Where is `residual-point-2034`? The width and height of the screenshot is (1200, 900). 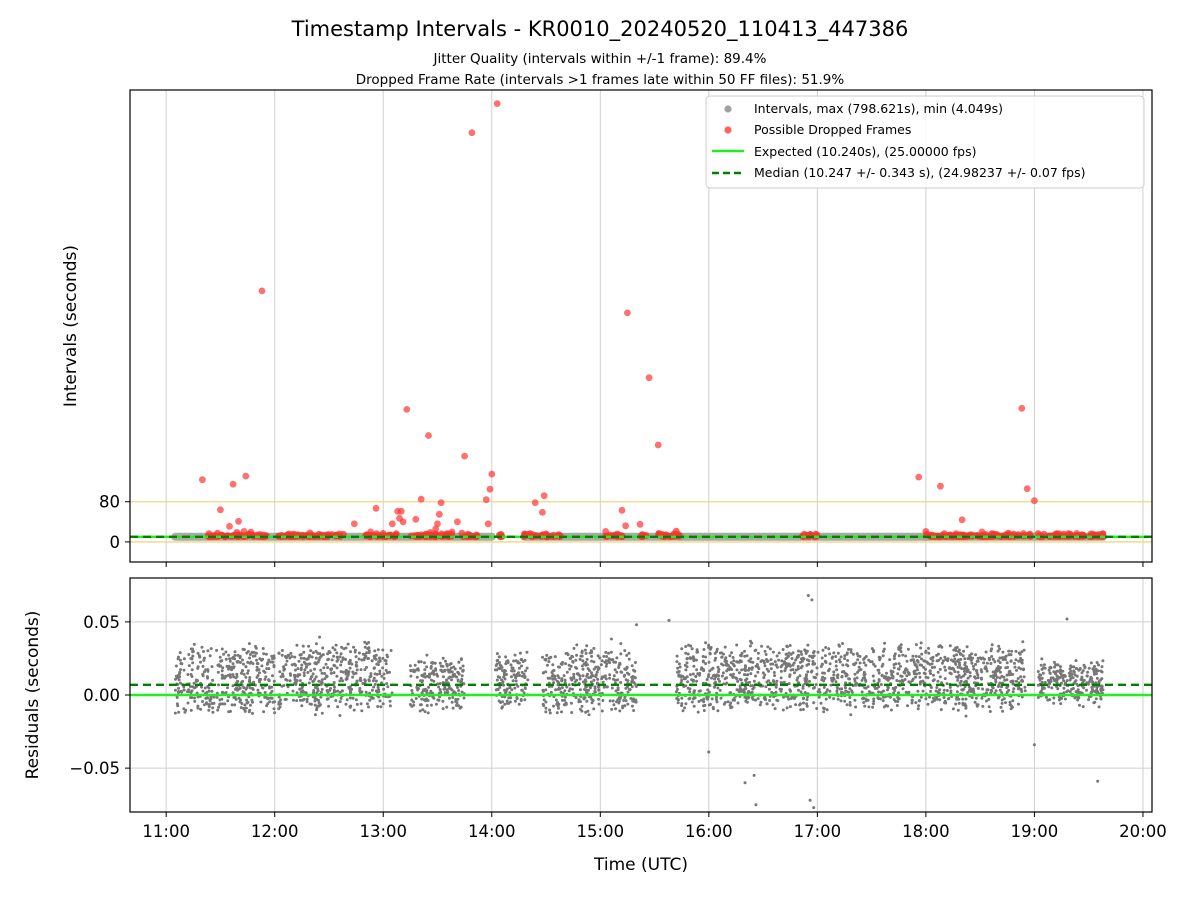 residual-point-2034 is located at coordinates (978, 658).